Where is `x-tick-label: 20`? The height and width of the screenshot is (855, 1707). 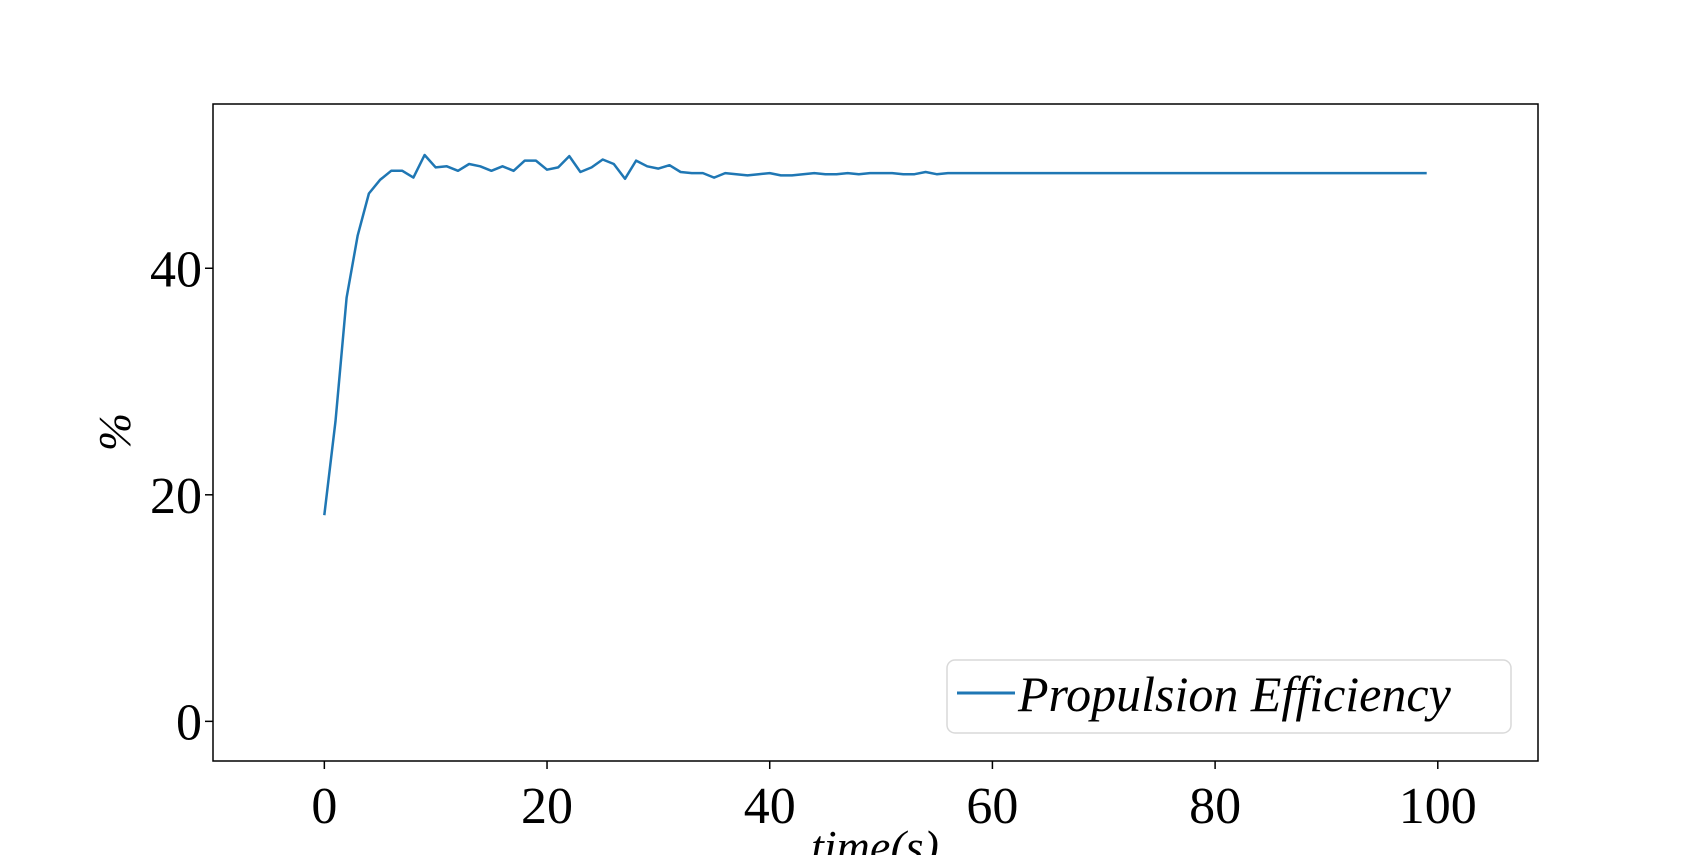
x-tick-label: 20 is located at coordinates (547, 806).